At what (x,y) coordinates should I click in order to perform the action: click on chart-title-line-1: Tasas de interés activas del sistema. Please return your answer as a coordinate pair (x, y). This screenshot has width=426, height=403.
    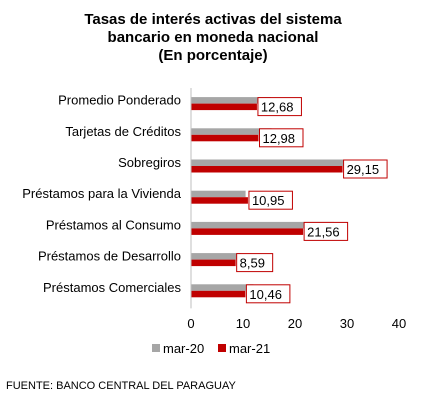
    Looking at the image, I should click on (213, 19).